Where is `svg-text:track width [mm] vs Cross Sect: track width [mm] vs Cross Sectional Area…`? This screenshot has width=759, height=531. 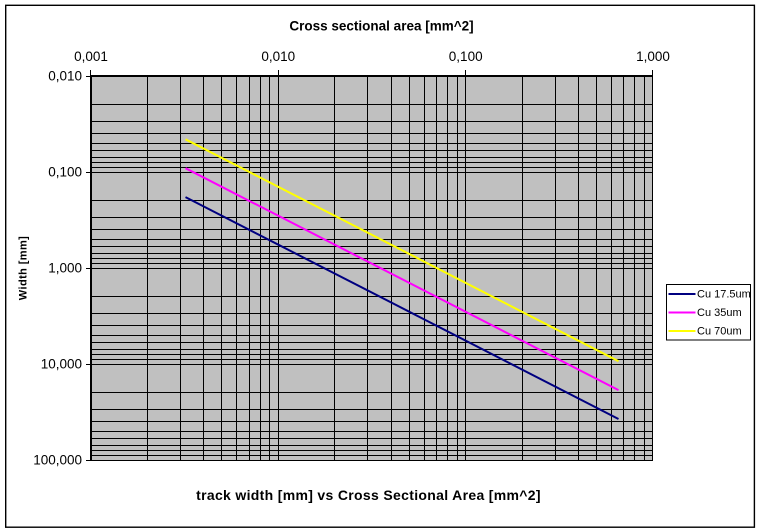
svg-text:track width [mm] vs Cross Sect: track width [mm] vs Cross Sectional Area… is located at coordinates (368, 495).